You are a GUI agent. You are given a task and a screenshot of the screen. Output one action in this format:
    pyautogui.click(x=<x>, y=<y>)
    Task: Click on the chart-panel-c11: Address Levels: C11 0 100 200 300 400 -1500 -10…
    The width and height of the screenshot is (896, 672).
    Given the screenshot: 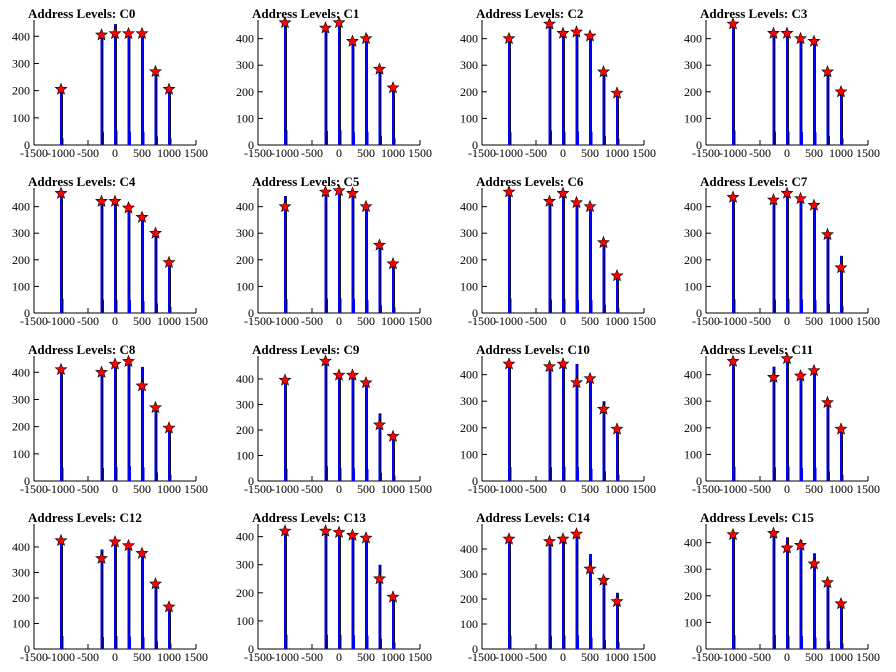 What is the action you would take?
    pyautogui.click(x=782, y=419)
    